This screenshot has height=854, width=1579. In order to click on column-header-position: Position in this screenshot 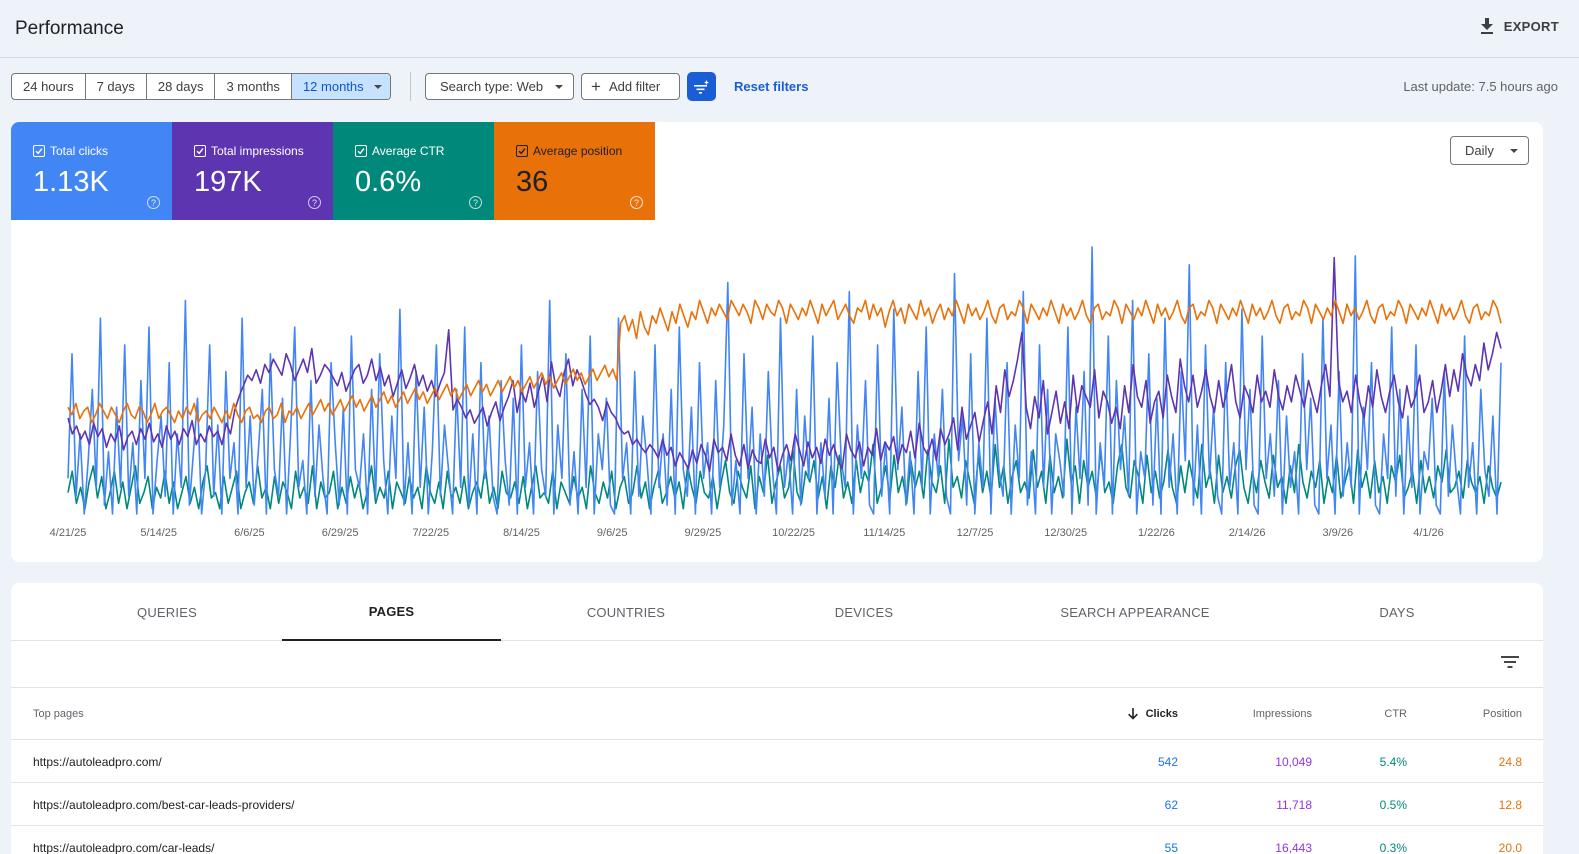, I will do `click(1502, 714)`.